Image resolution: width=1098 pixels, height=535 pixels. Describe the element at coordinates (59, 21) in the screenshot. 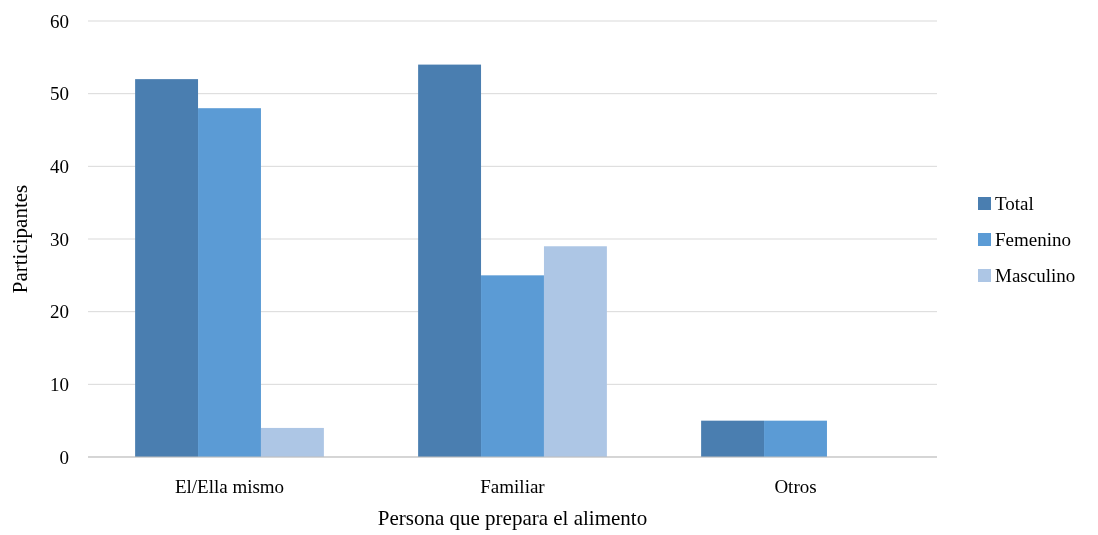

I see `y-tick-label: 60` at that location.